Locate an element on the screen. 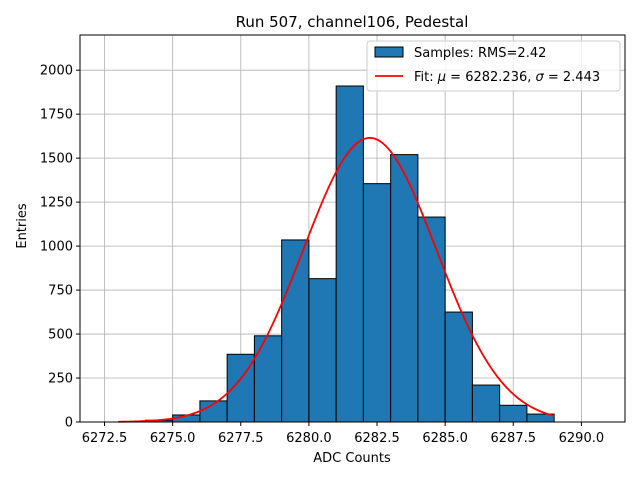 Image resolution: width=640 pixels, height=480 pixels. y-tick-label: 1000 is located at coordinates (56, 247).